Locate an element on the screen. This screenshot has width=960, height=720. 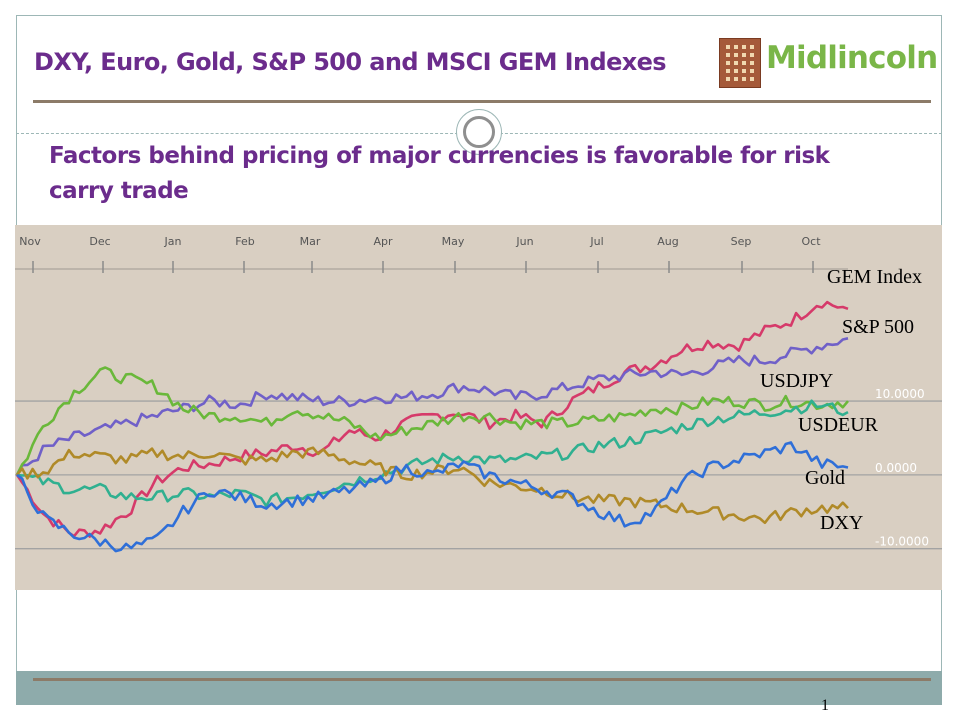
series-label: USDEUR is located at coordinates (838, 425).